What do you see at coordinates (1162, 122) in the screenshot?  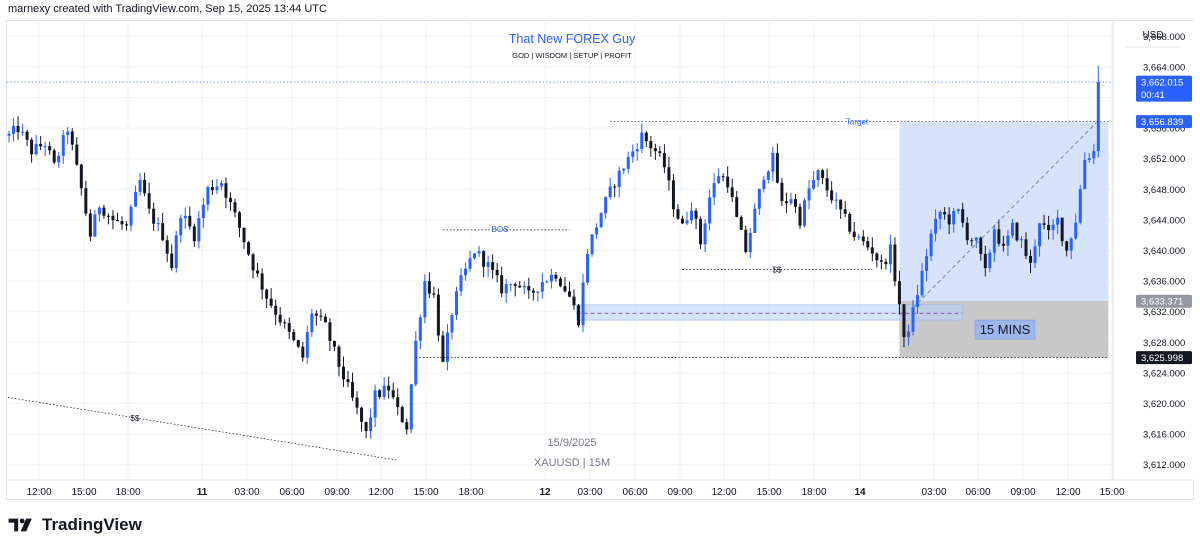 I see `price-tag-label: 3,656.839` at bounding box center [1162, 122].